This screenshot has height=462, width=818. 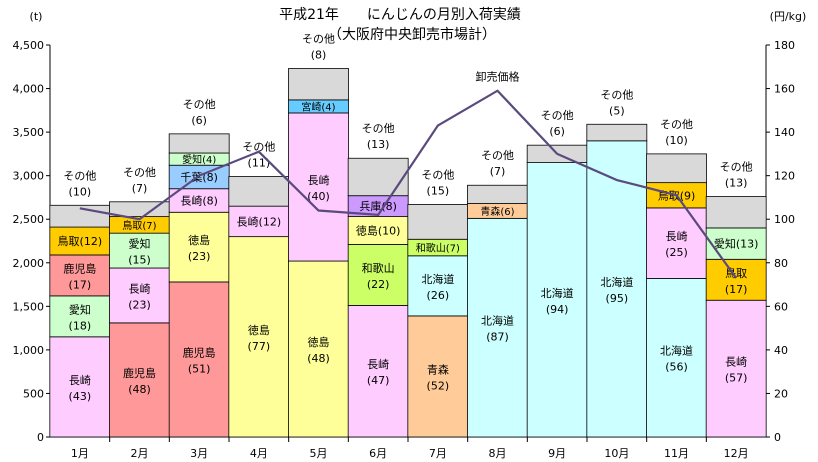 I want to click on month-bar: 北海道(56)長崎(25)鳥取(9)その他(10), so click(x=676, y=278).